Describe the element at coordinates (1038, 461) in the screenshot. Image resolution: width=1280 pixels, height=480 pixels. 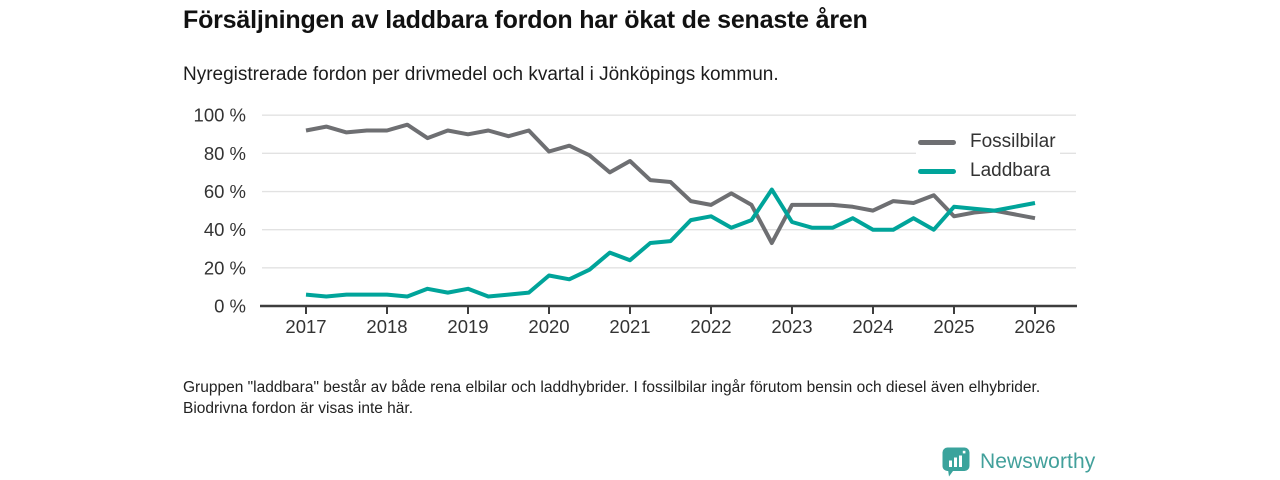
I see `newsworthy-logo-text: Newsworthy` at that location.